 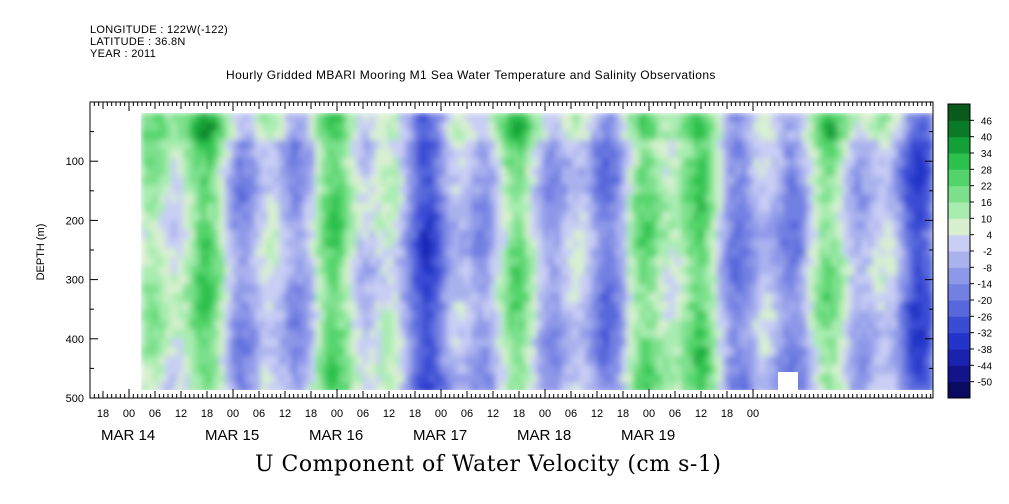 What do you see at coordinates (128, 435) in the screenshot?
I see `x-day-label: MAR 14` at bounding box center [128, 435].